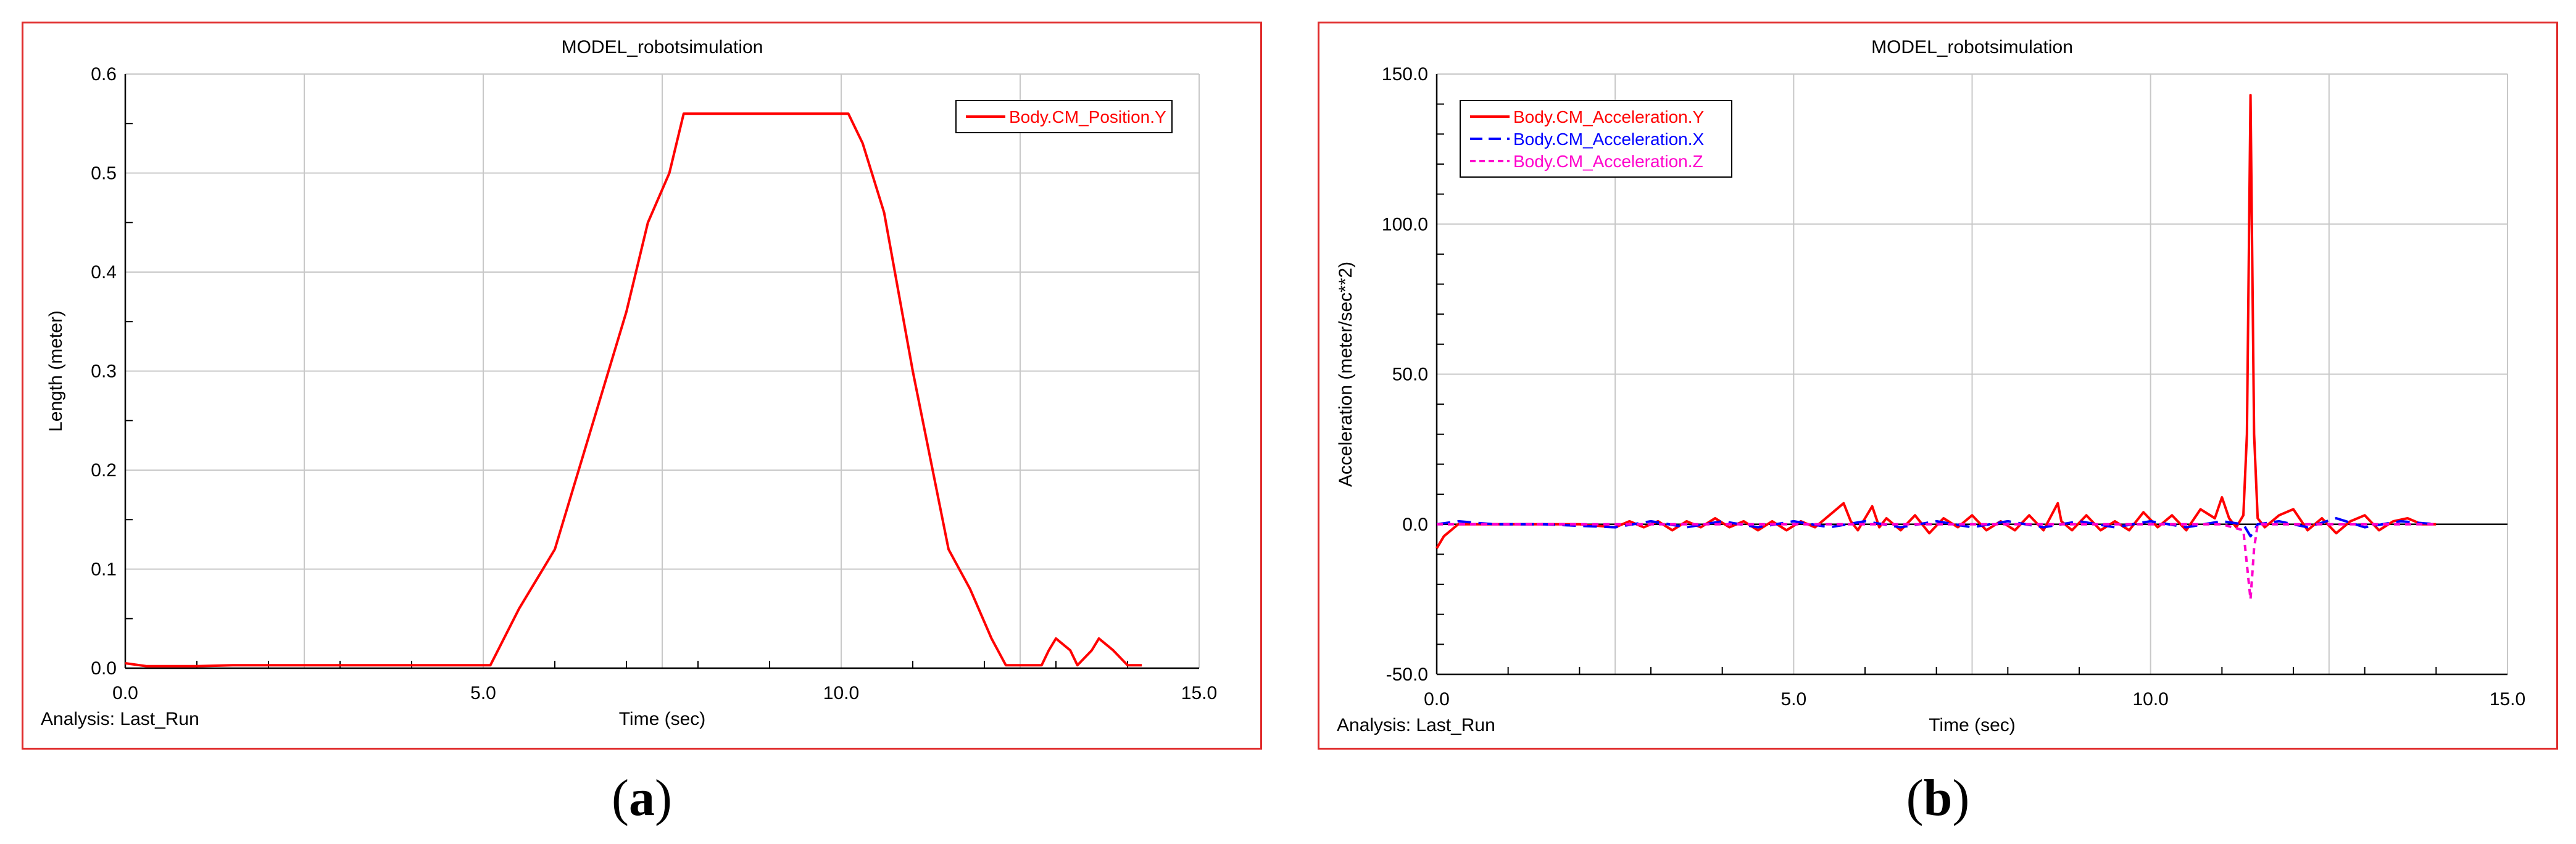  I want to click on legend-box, so click(1596, 139).